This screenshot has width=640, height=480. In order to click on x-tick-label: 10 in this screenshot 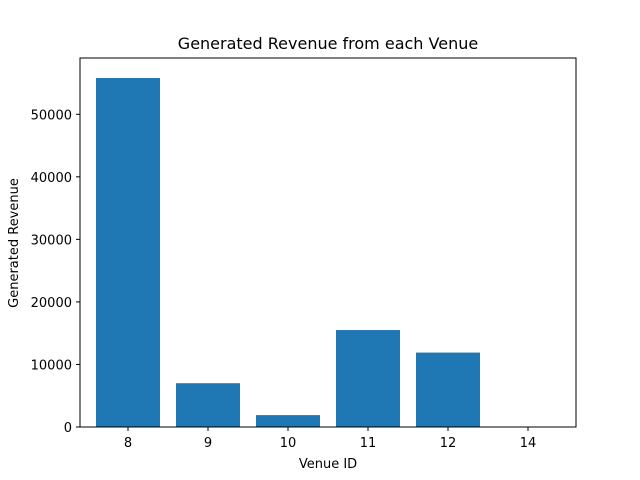, I will do `click(288, 443)`.